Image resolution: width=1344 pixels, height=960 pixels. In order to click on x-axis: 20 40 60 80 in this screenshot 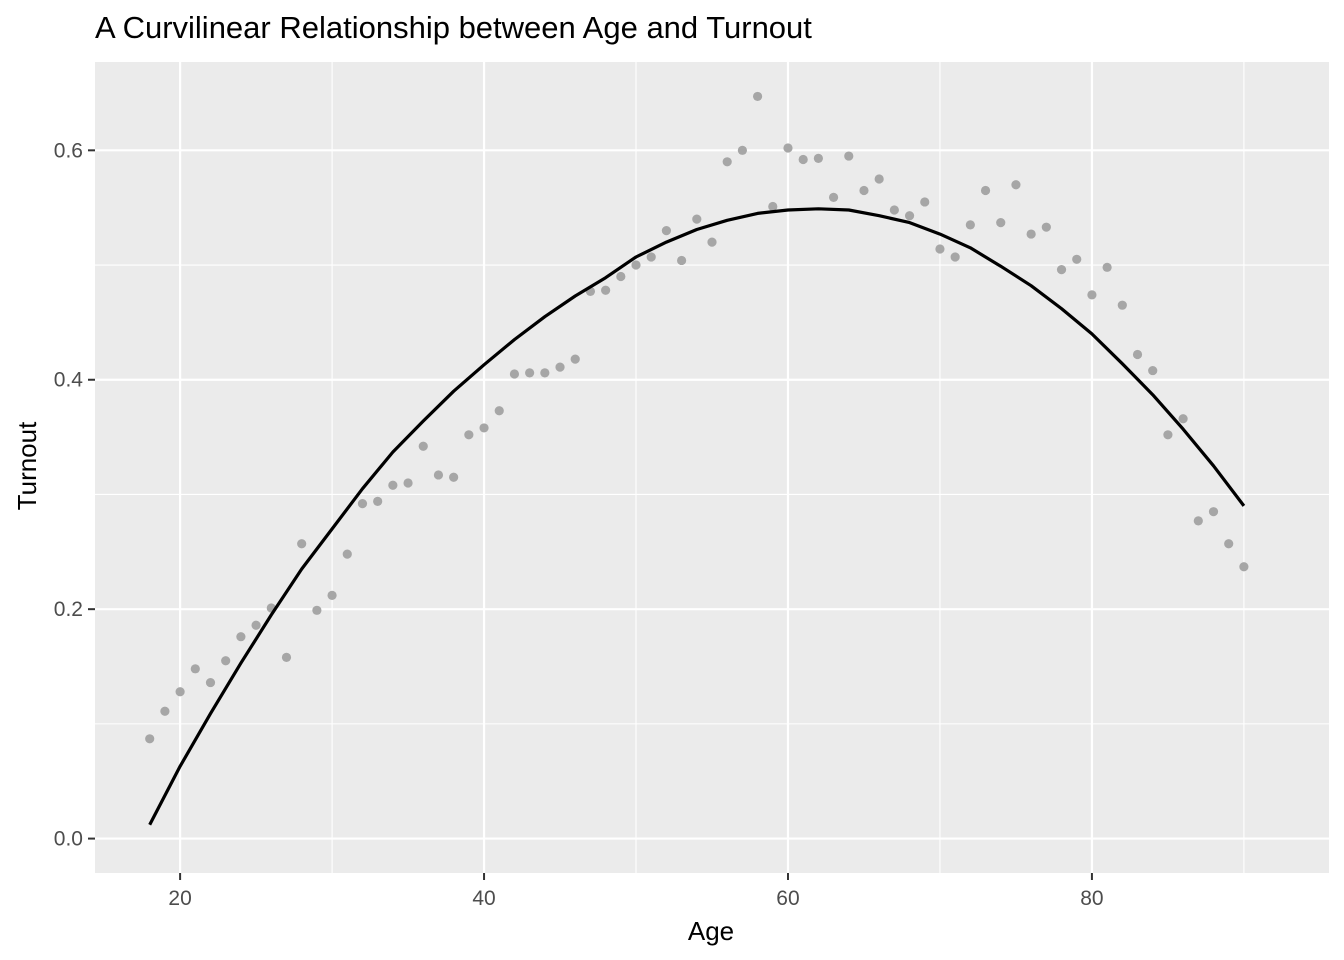, I will do `click(636, 891)`.